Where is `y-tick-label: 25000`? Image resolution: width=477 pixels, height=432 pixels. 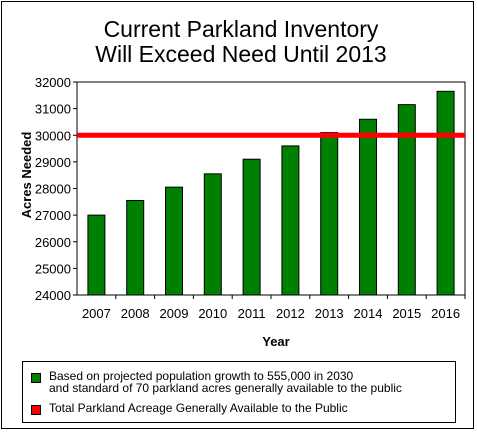
y-tick-label: 25000 is located at coordinates (53, 268).